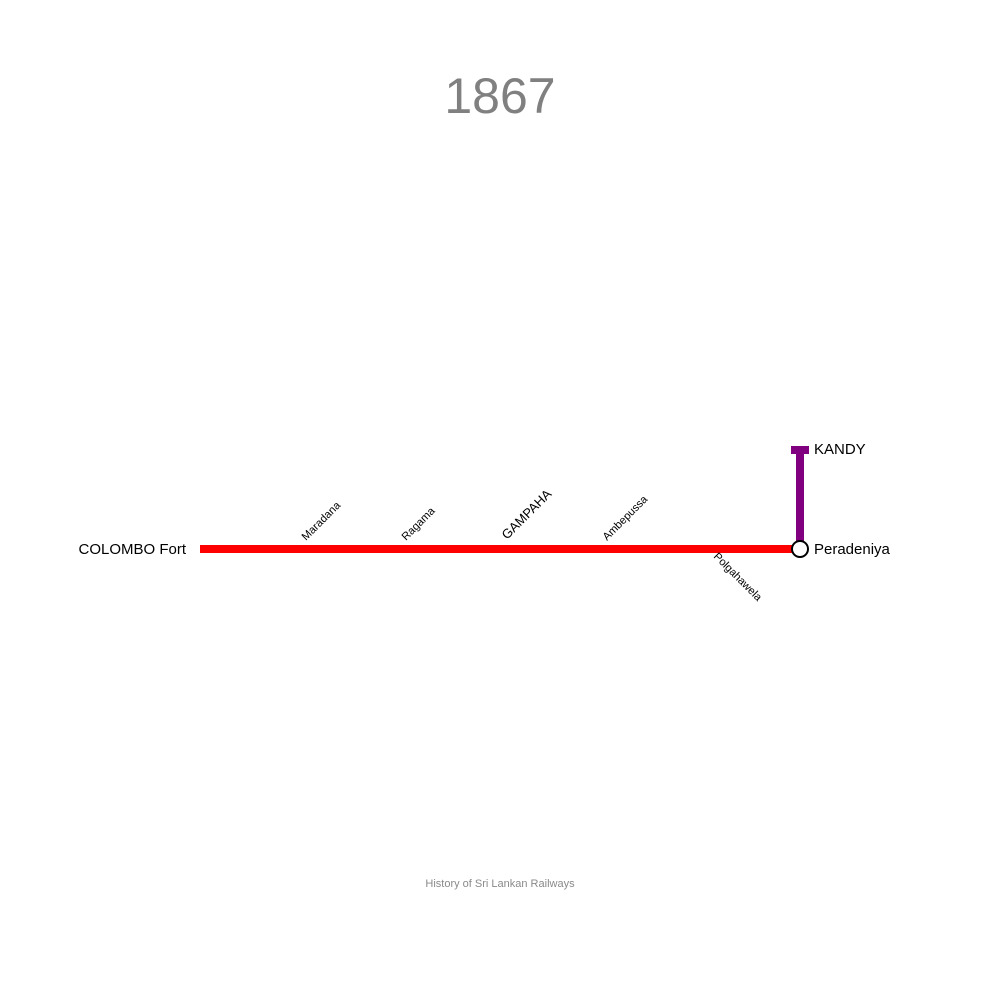 The width and height of the screenshot is (1000, 1000). I want to click on map-footer-caption: History of Sri Lankan Railways, so click(500, 884).